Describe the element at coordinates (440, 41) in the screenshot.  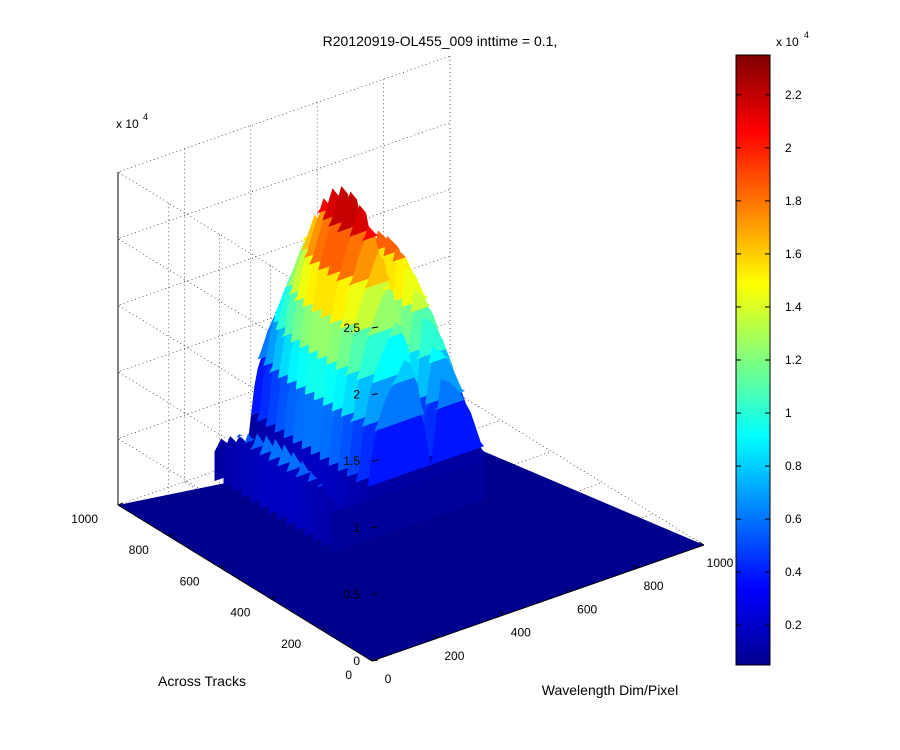
I see `chart-title: R20120919-OL455_009 inttime = 0.1,` at that location.